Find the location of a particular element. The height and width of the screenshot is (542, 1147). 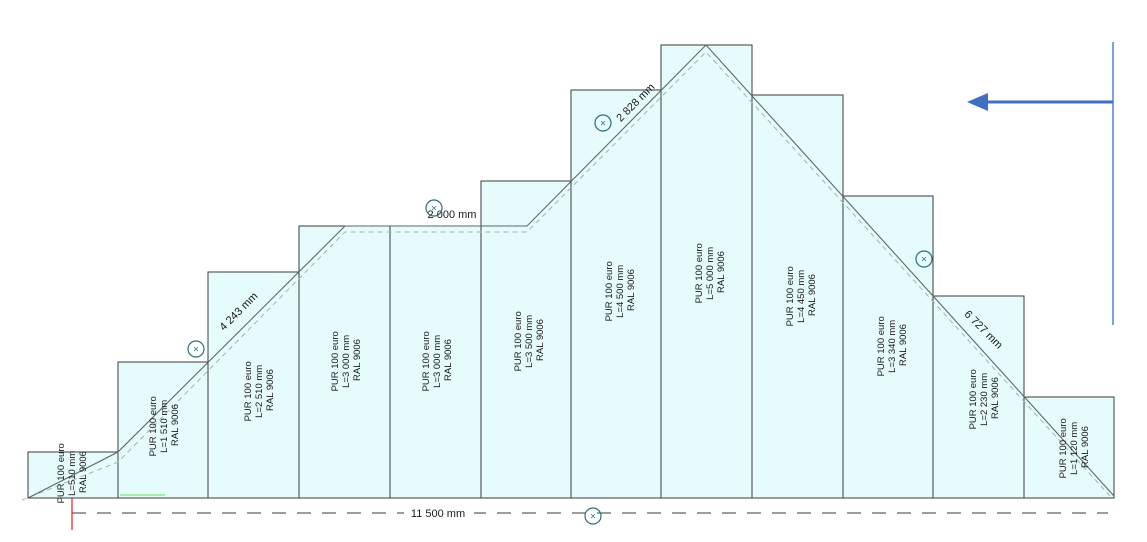

panel-5-rect is located at coordinates (435, 362).